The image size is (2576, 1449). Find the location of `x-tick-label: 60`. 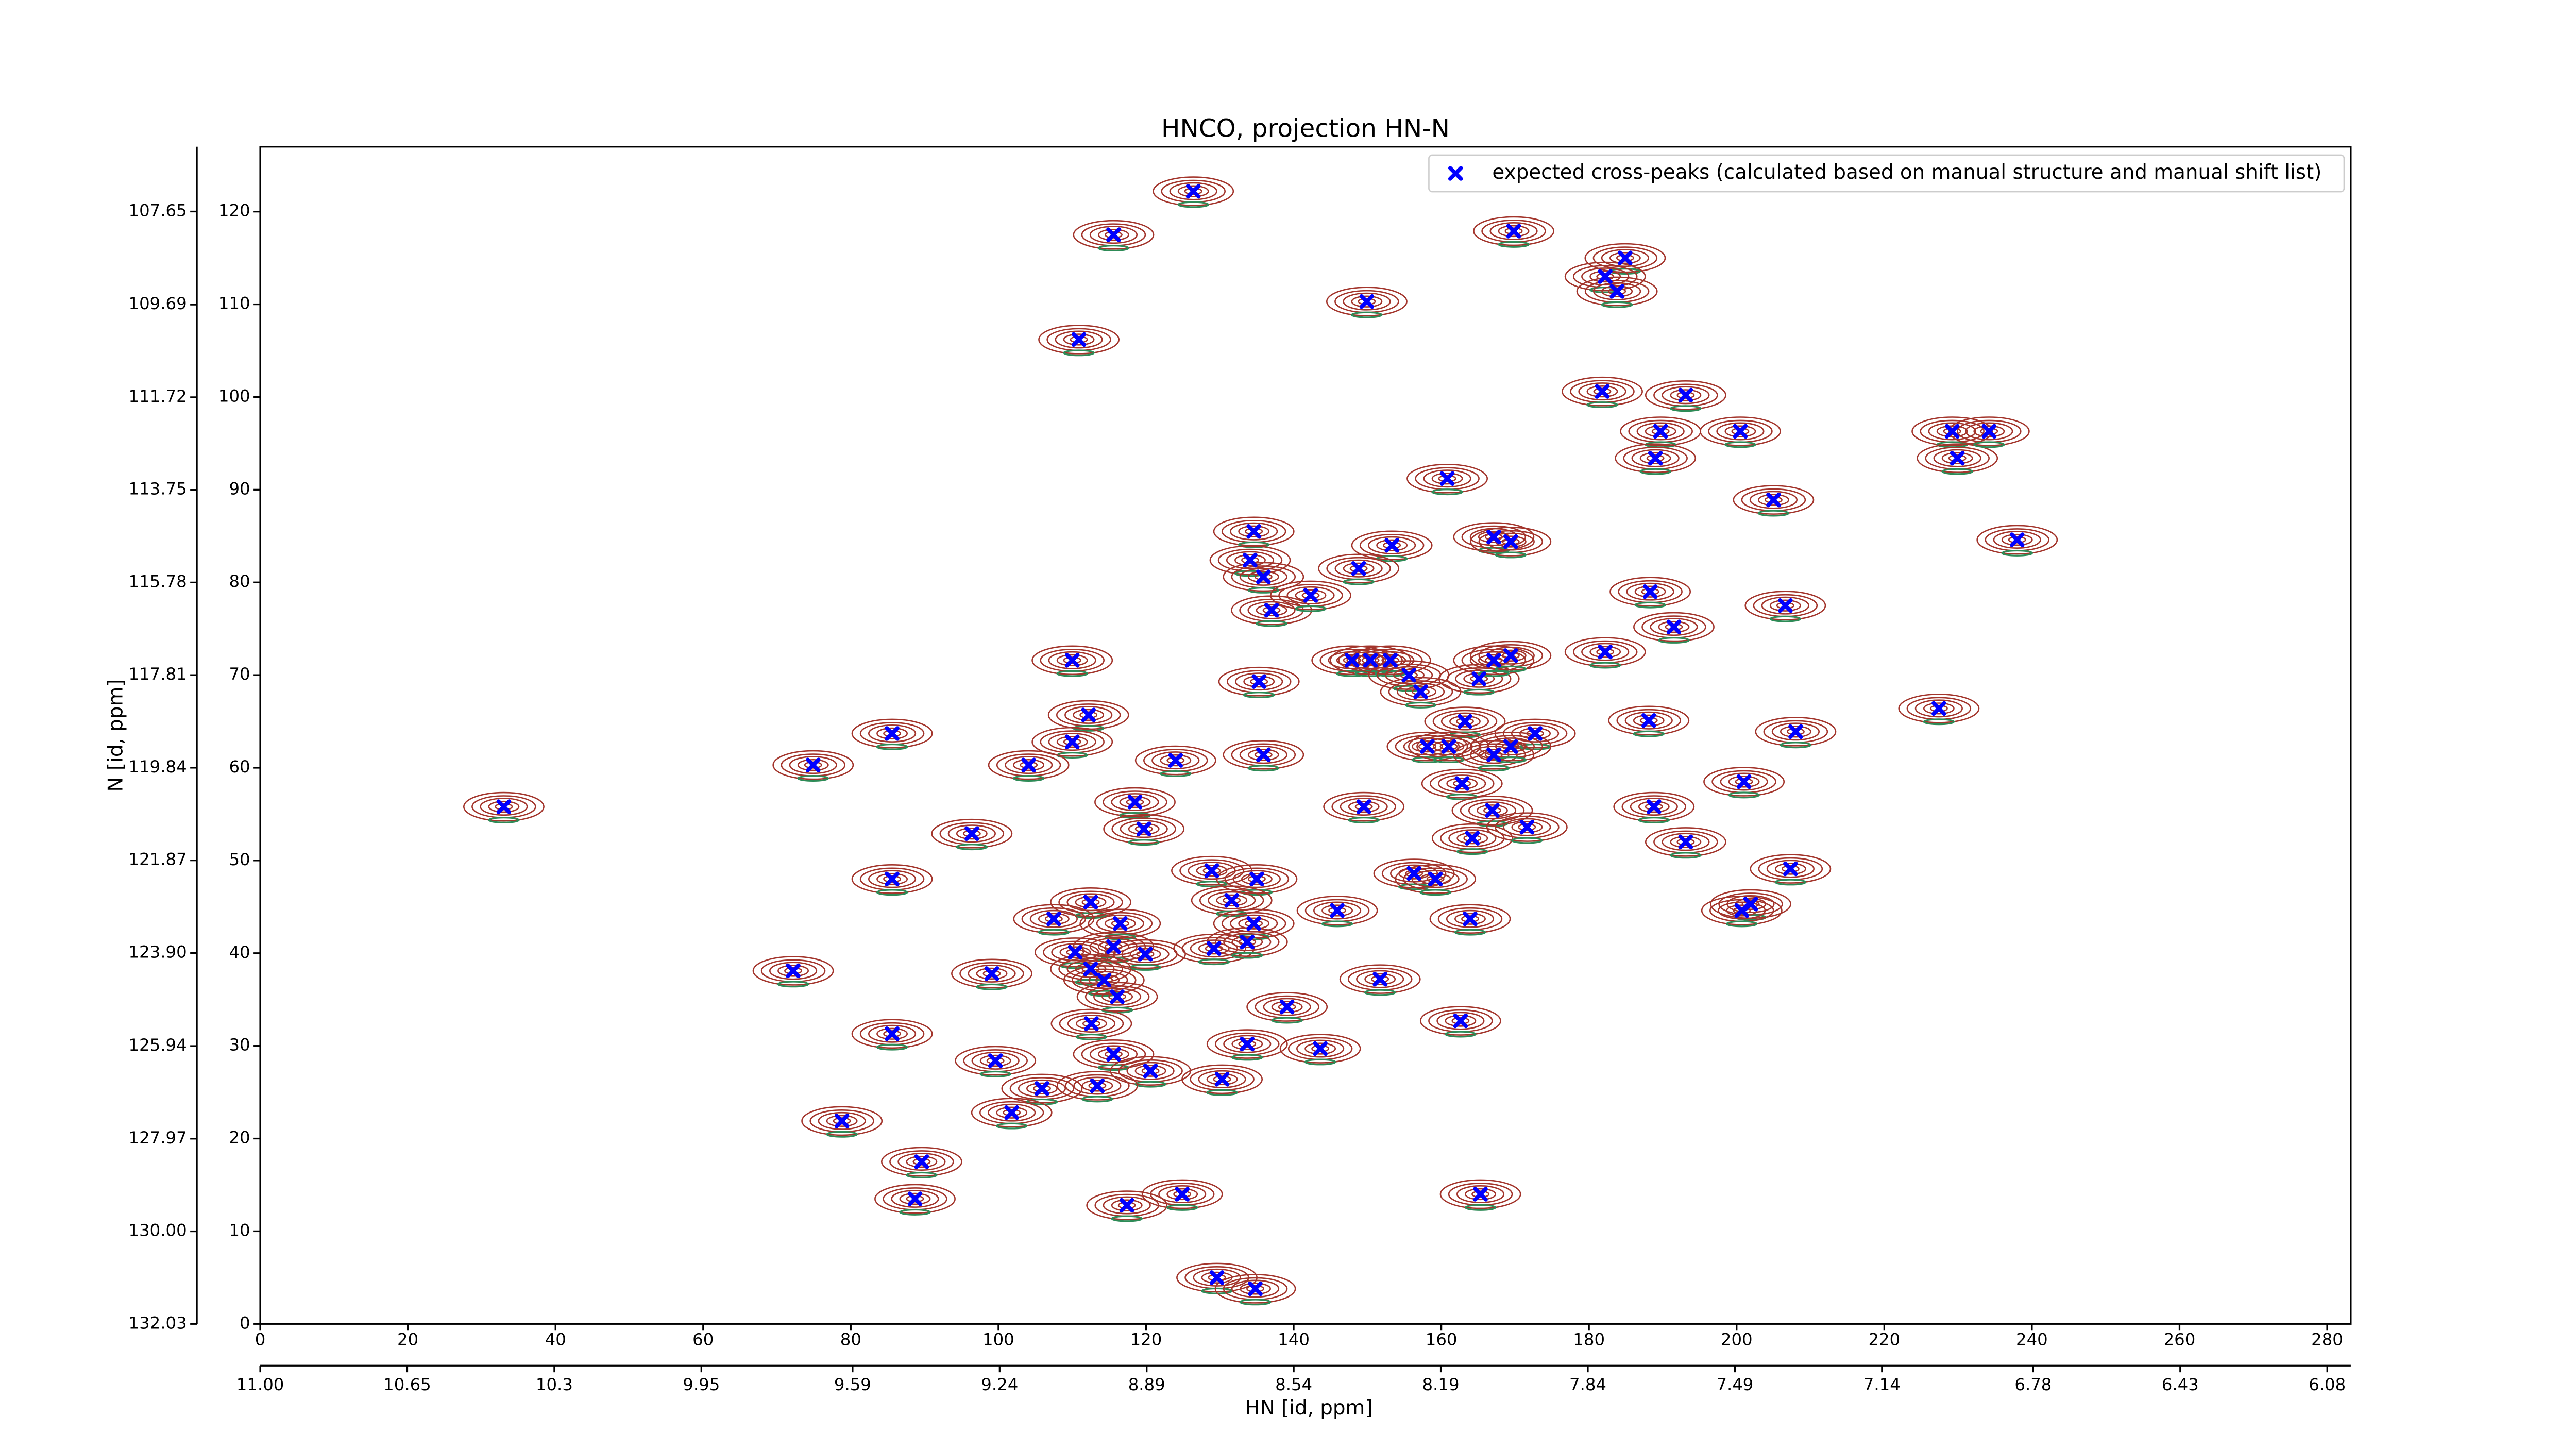

x-tick-label: 60 is located at coordinates (703, 1340).